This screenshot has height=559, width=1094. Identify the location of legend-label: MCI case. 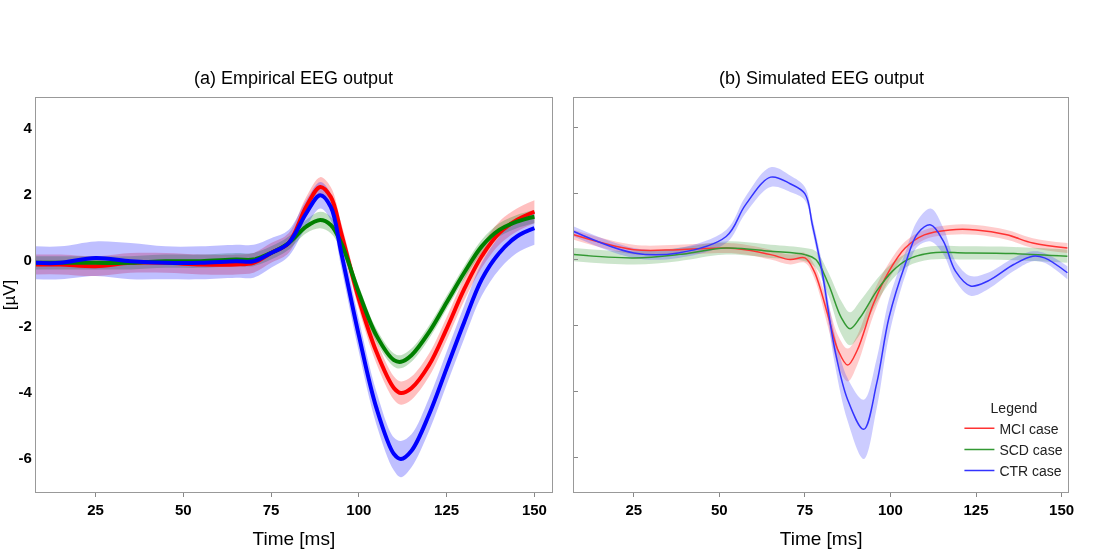
(1029, 428).